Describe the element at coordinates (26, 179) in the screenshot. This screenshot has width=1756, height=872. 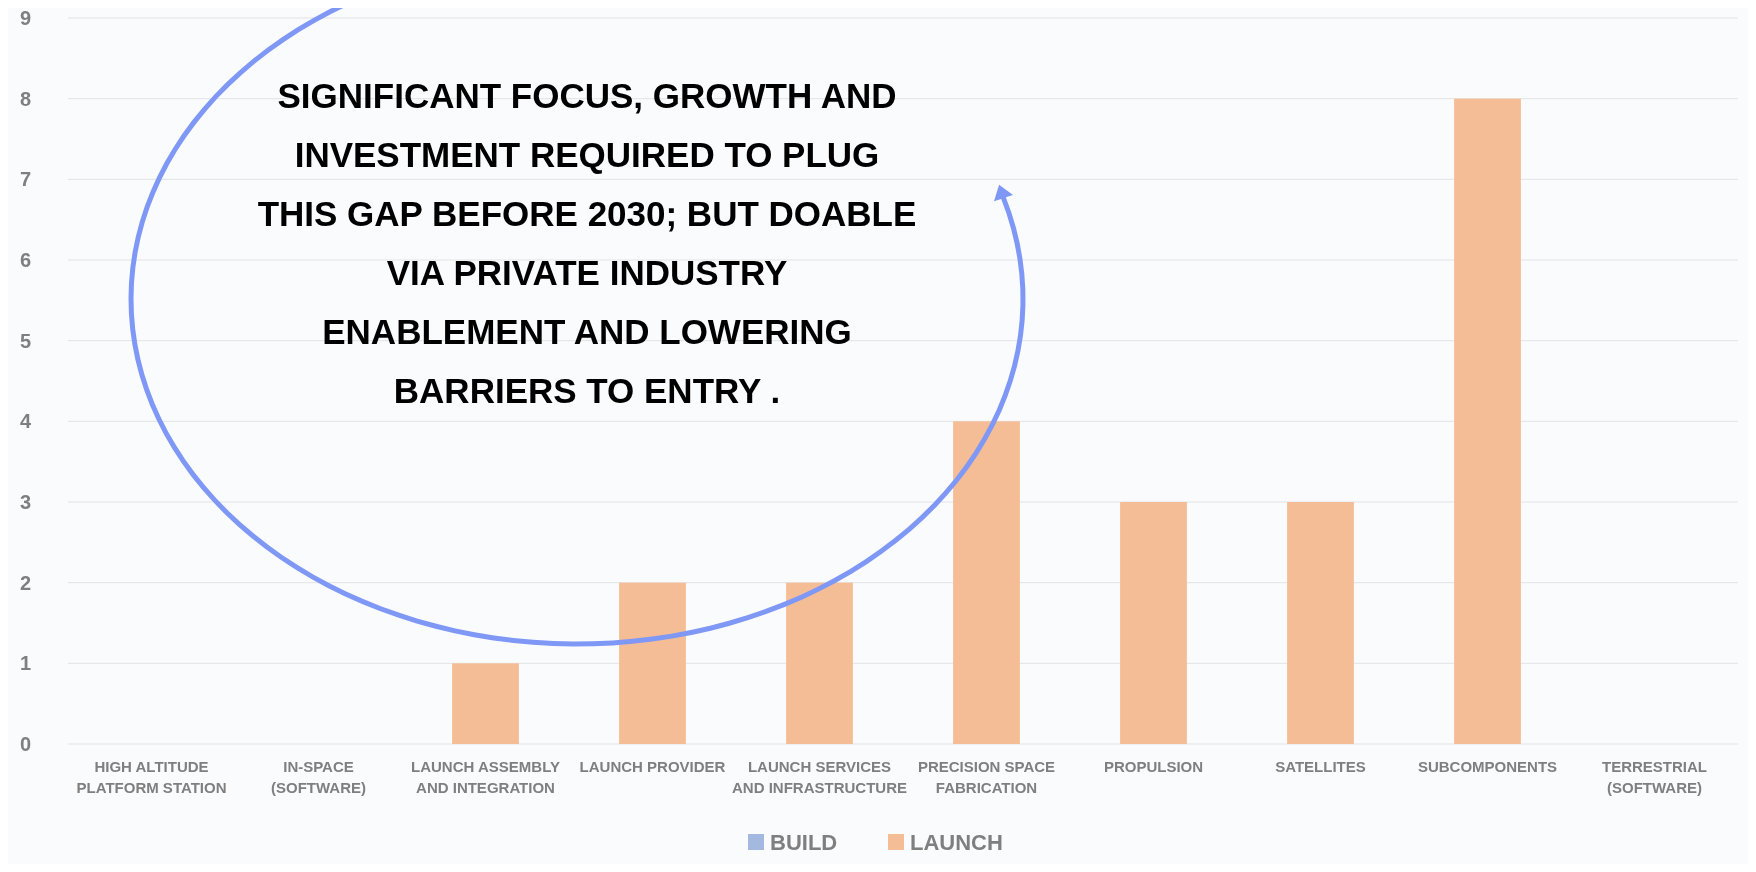
I see `y-tick-label: 7` at that location.